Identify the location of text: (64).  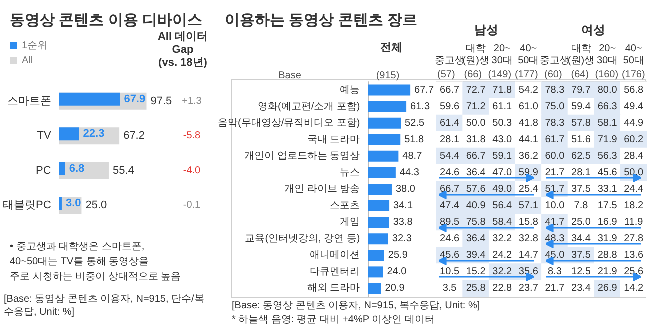
(580, 75).